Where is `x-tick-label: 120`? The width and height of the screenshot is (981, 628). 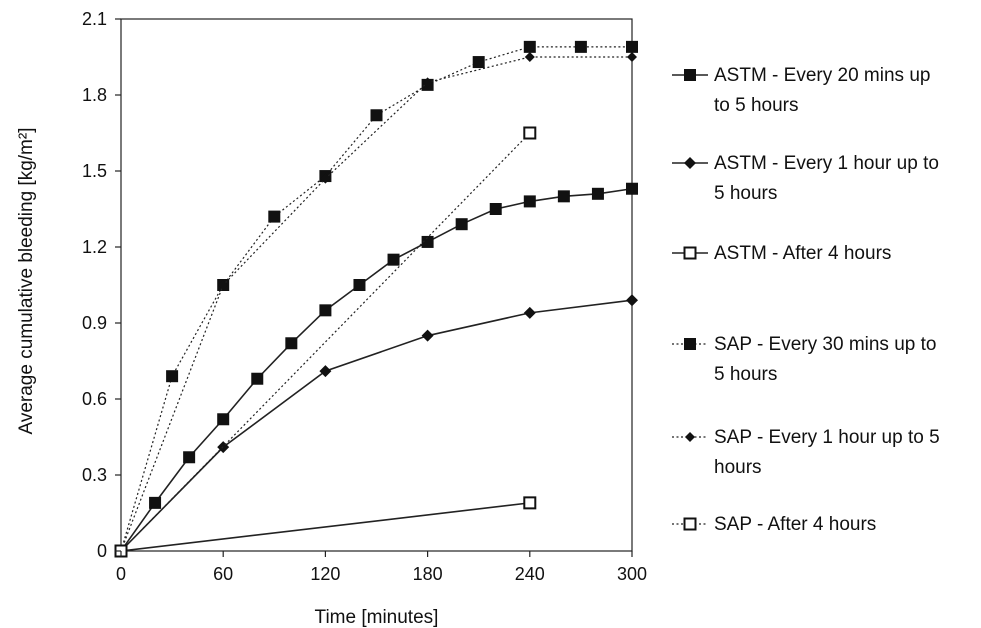 x-tick-label: 120 is located at coordinates (325, 574).